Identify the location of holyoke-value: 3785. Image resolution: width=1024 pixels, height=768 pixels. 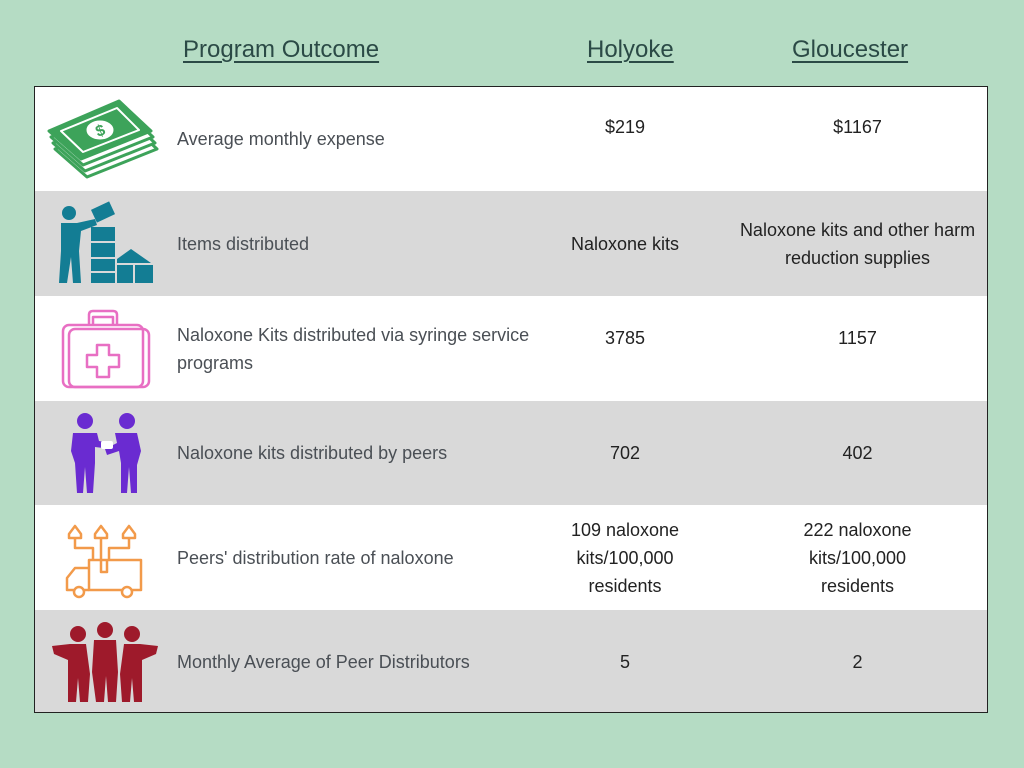
(625, 338).